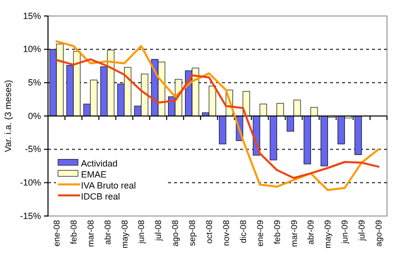 The width and height of the screenshot is (402, 264). Describe the element at coordinates (293, 233) in the screenshot. I see `x-tick-label: mar-09` at that location.